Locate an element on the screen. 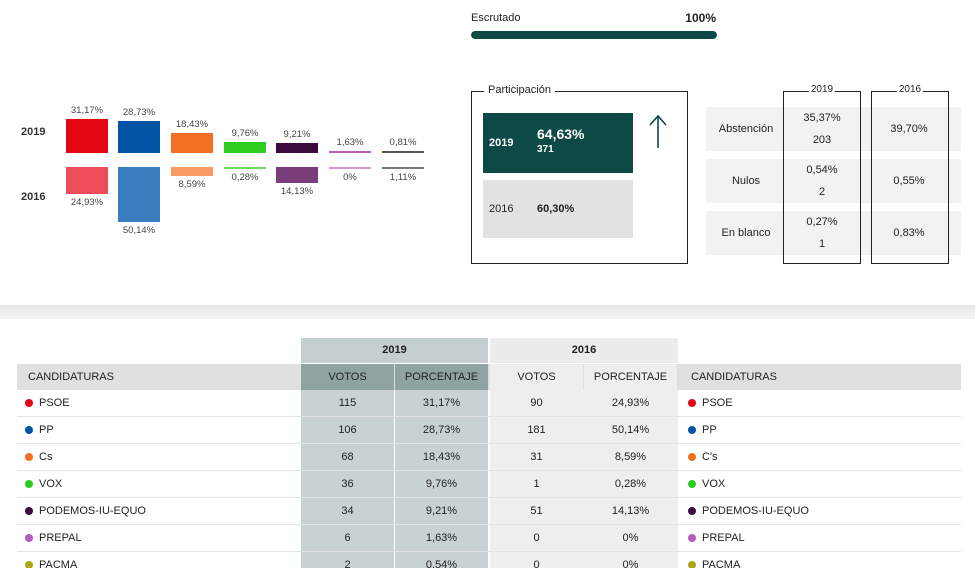 The width and height of the screenshot is (975, 568). party-name-2019: PREPAL is located at coordinates (53, 538).